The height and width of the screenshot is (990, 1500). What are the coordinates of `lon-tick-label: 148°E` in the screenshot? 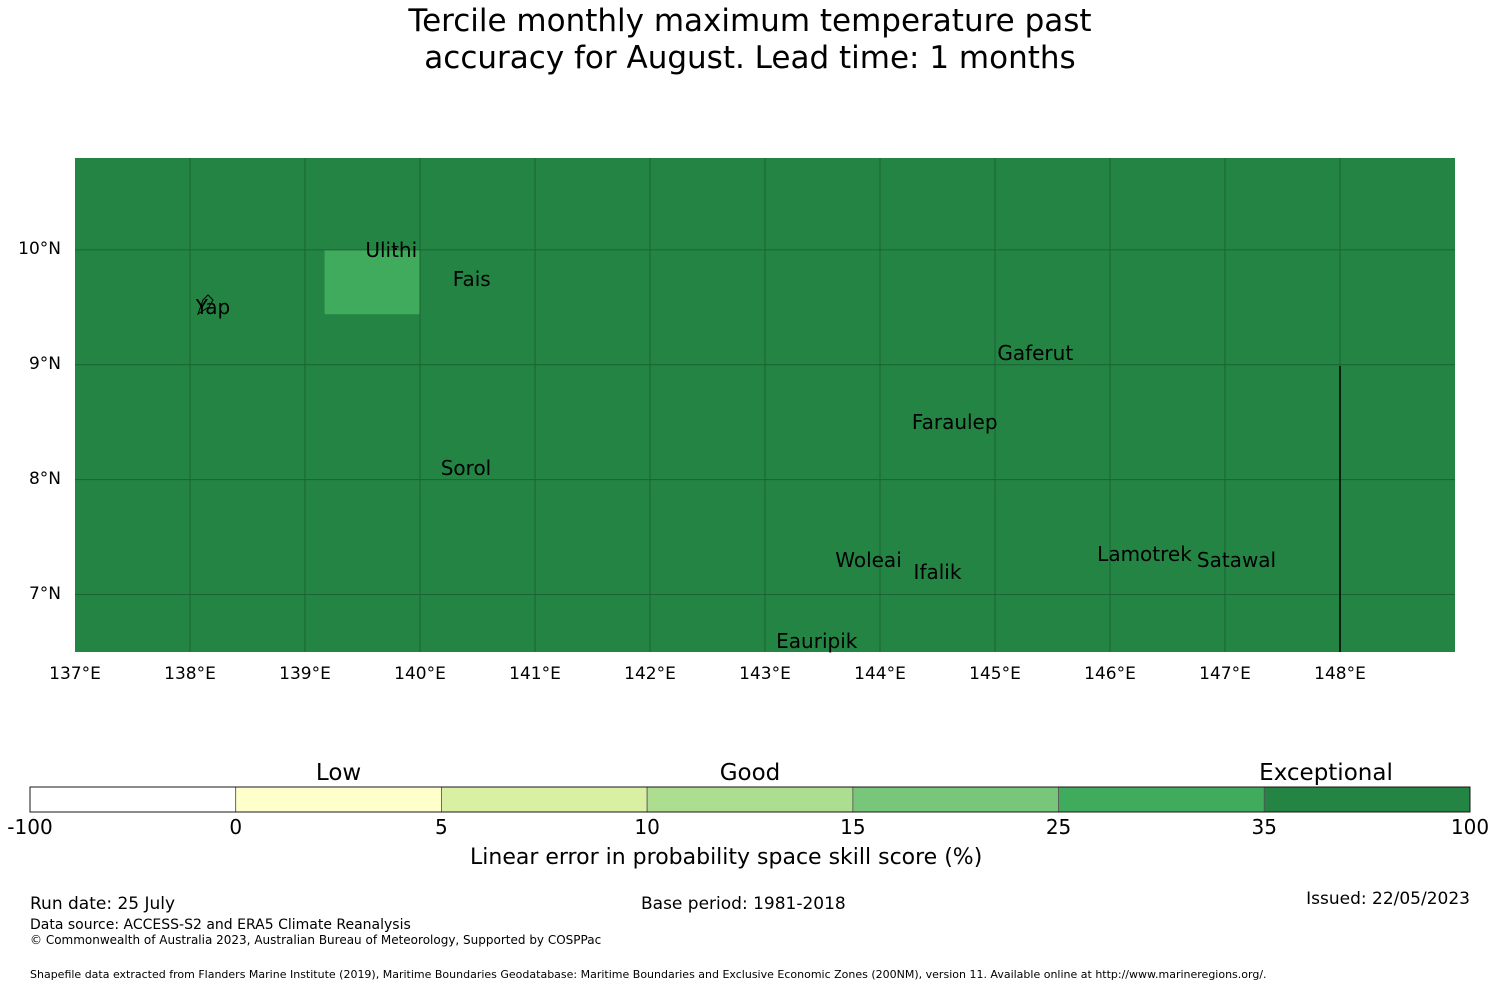 It's located at (1340, 674).